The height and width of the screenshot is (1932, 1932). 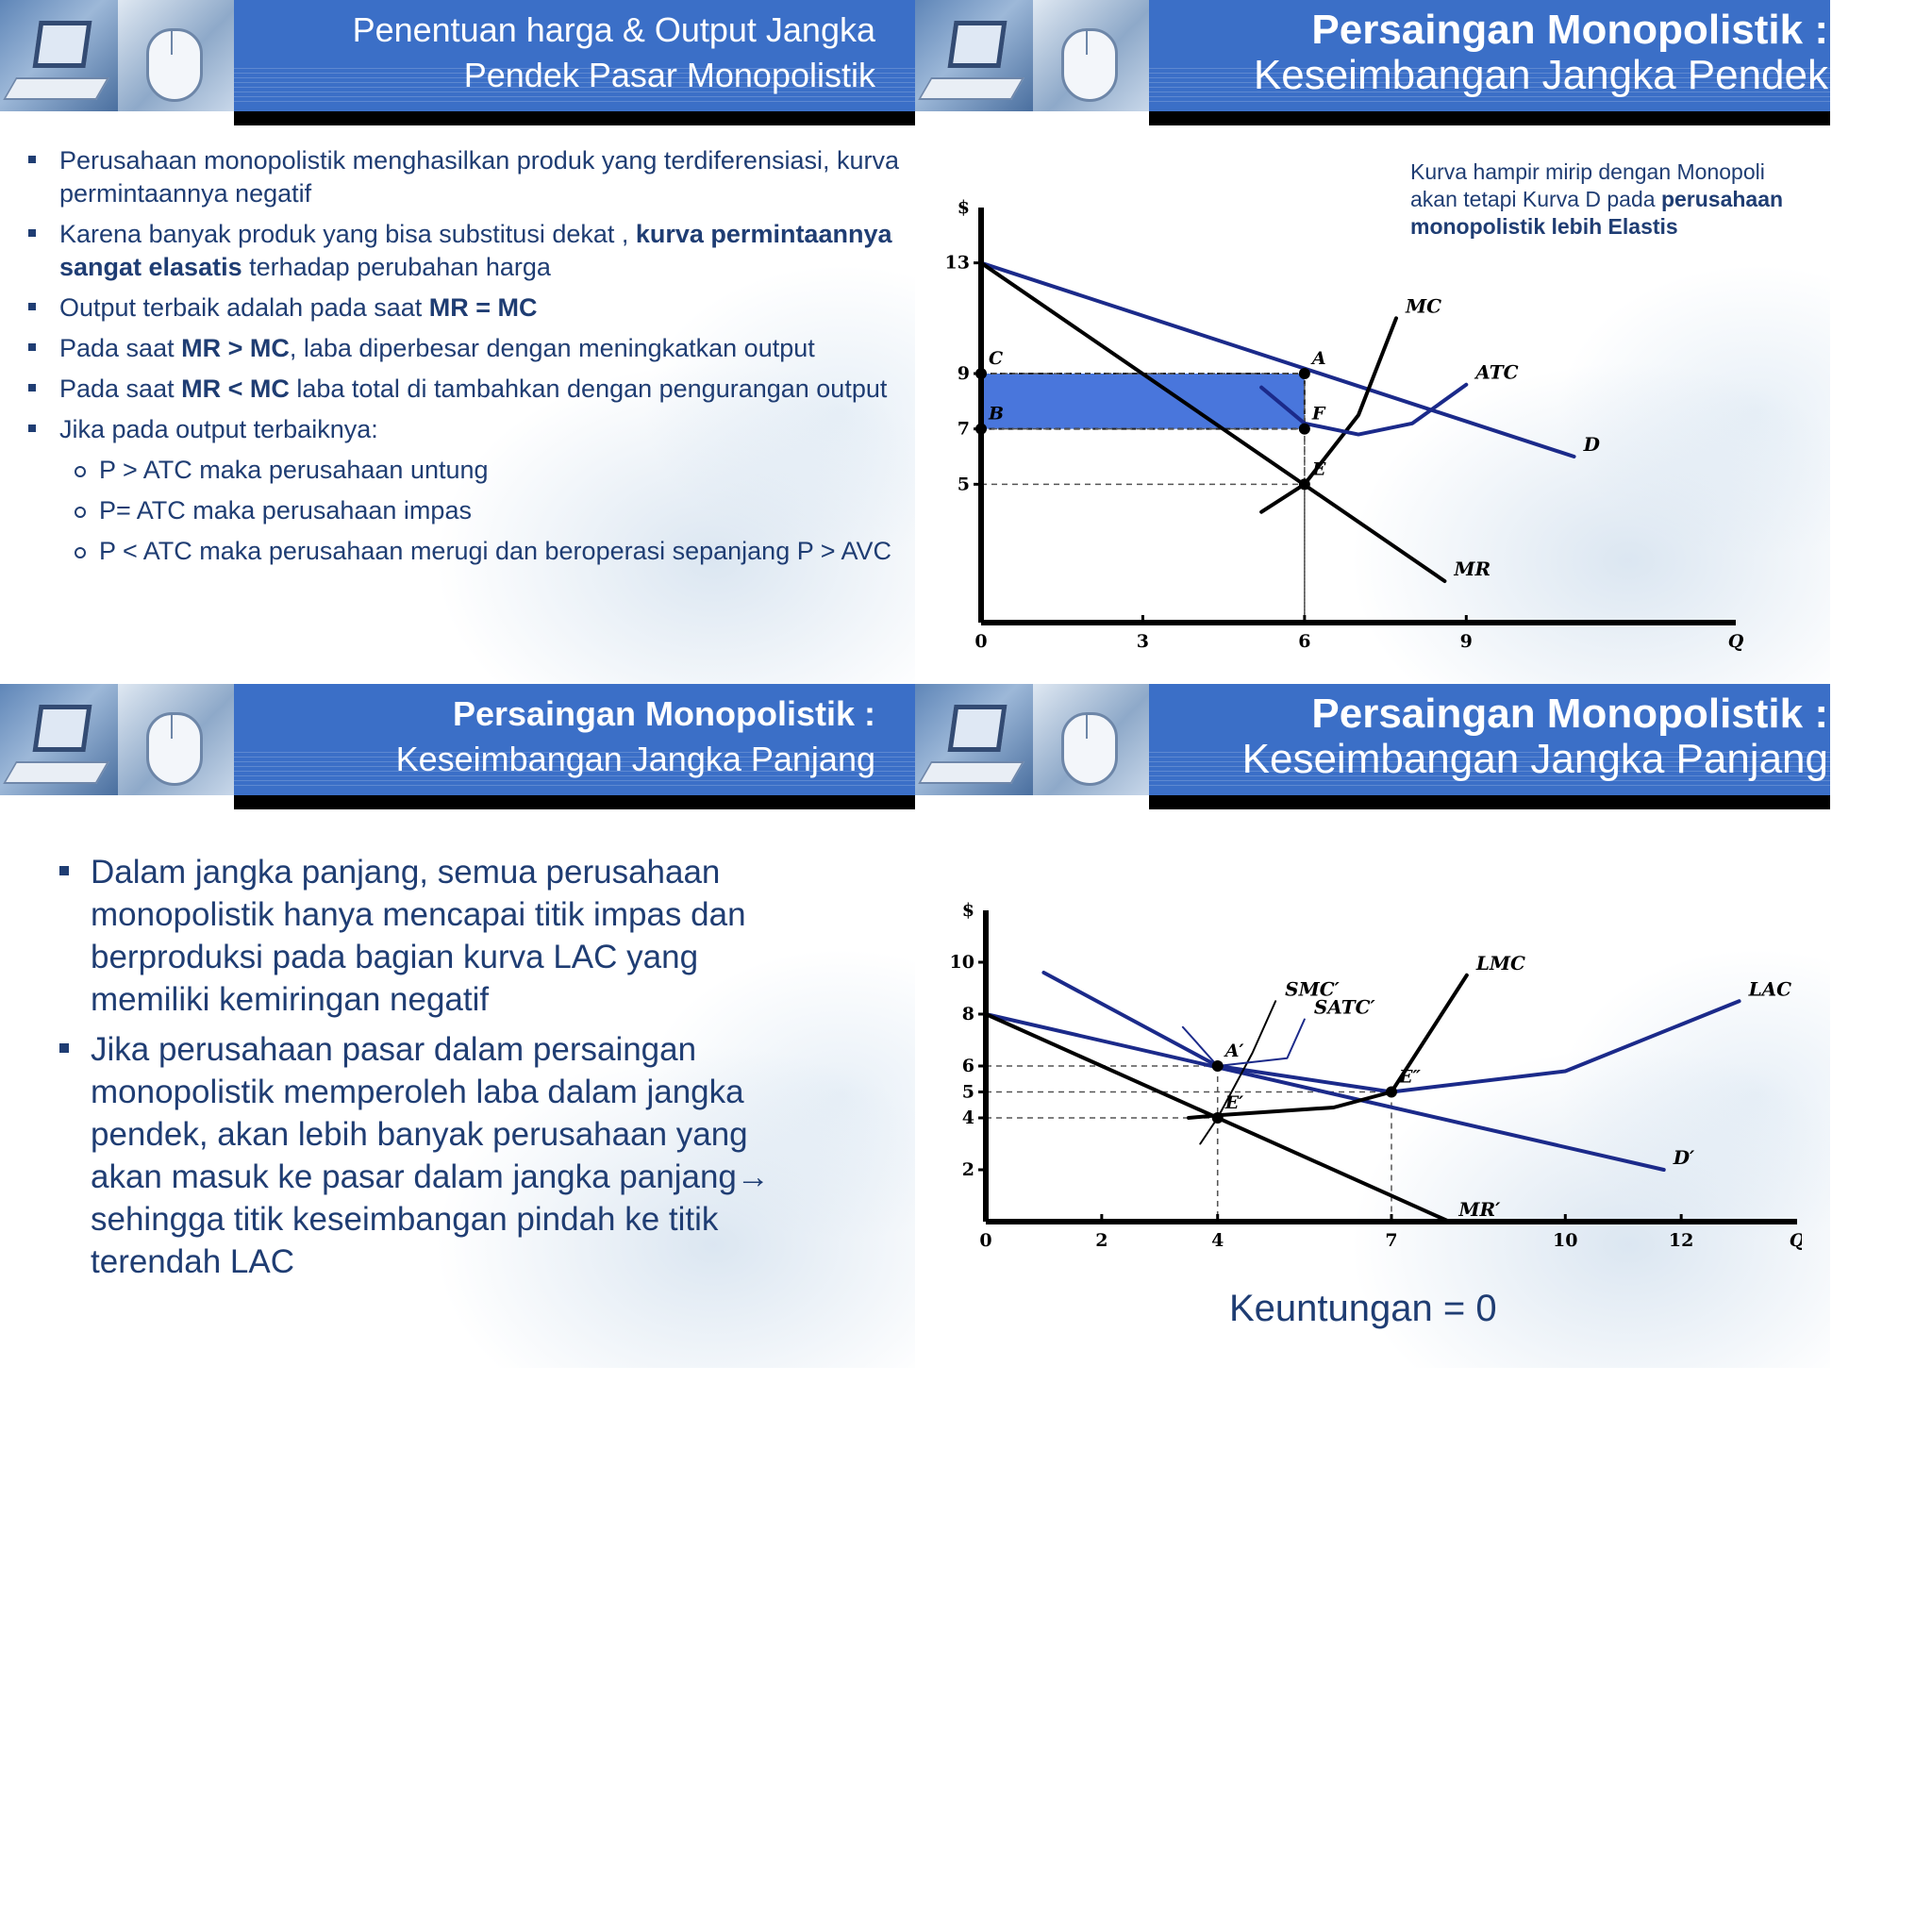 What do you see at coordinates (1500, 963) in the screenshot?
I see `curve-label-lmc: LMC` at bounding box center [1500, 963].